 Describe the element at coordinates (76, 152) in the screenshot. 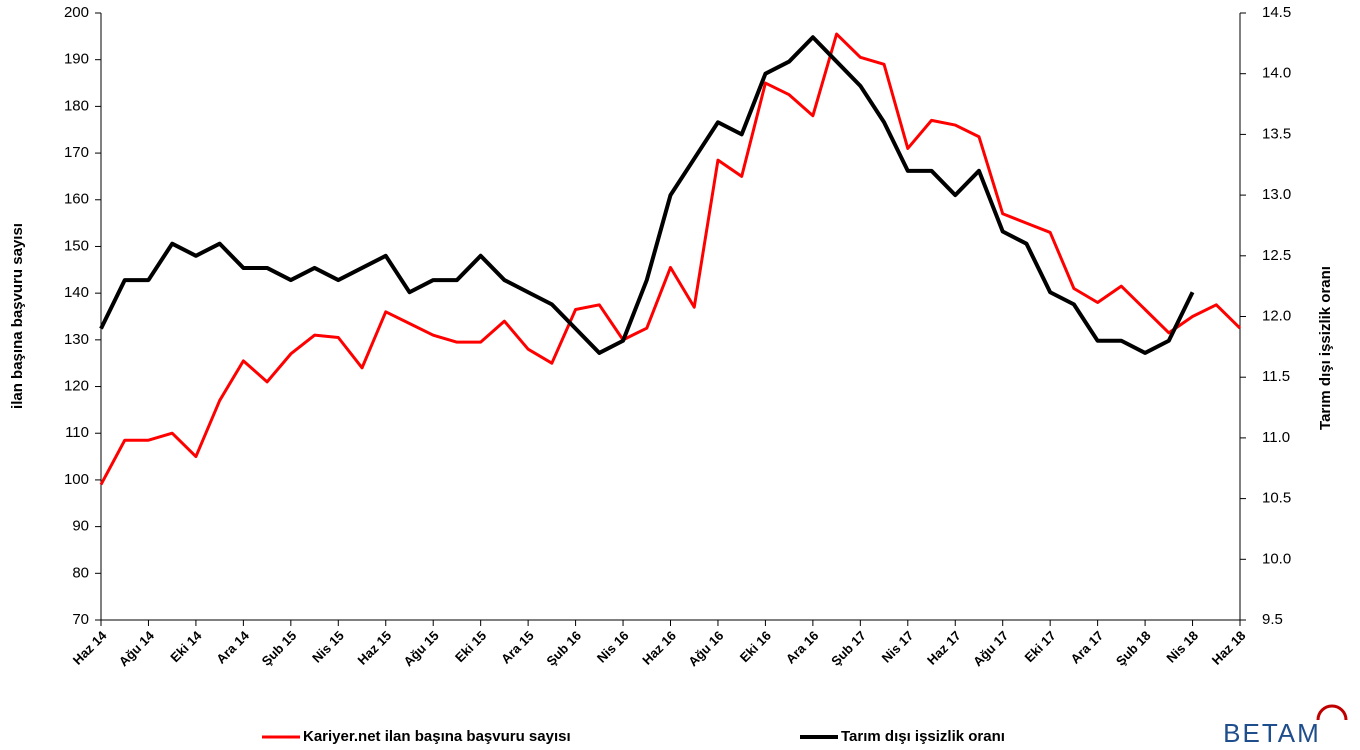

I see `y-tick-label: 170` at that location.